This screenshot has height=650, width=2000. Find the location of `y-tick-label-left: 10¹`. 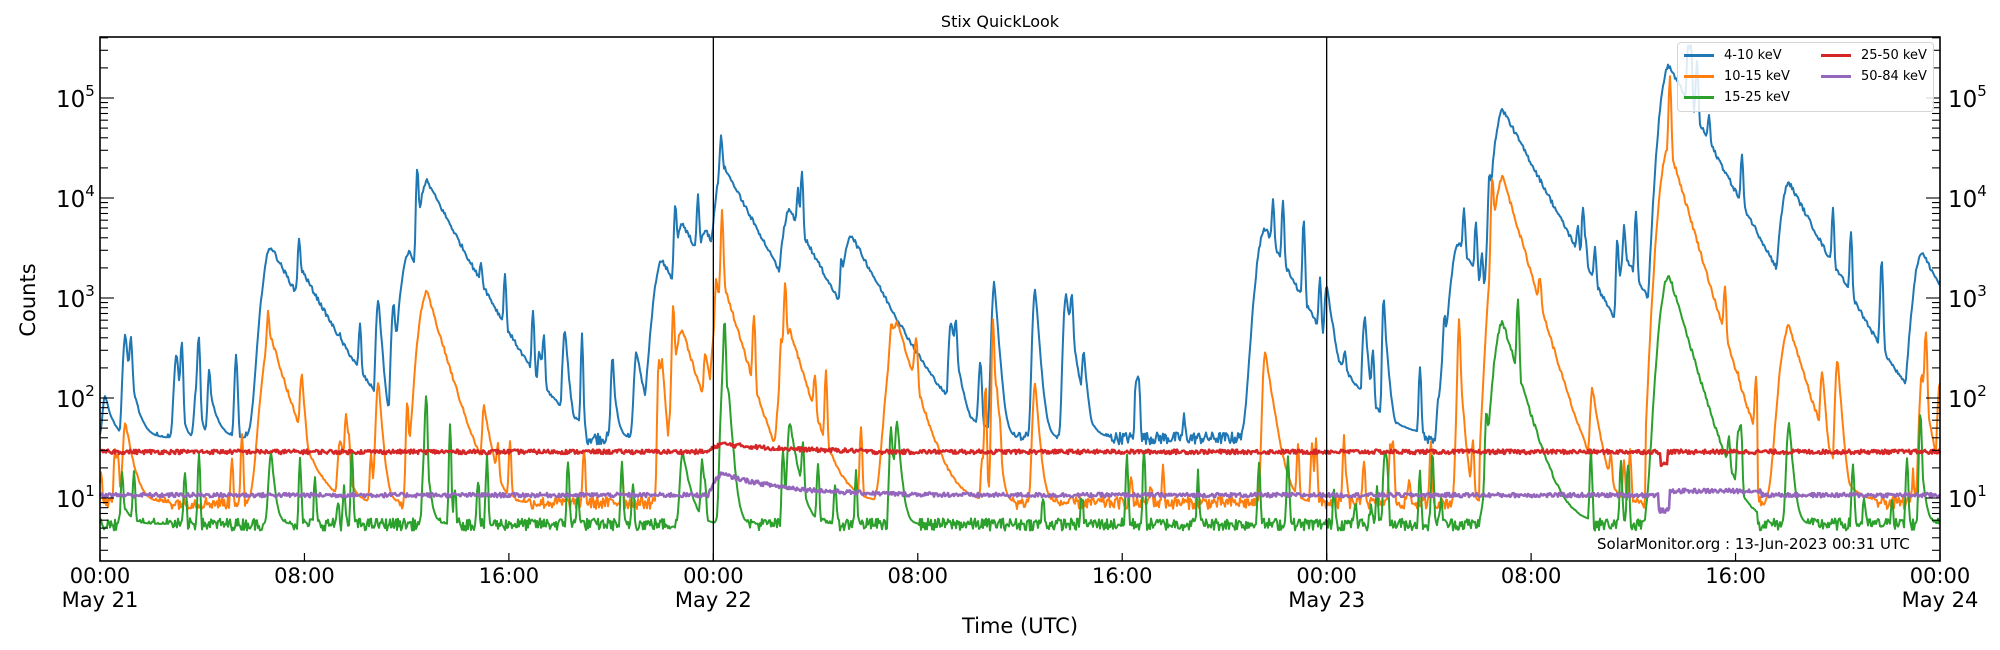

y-tick-label-left: 10¹ is located at coordinates (75, 497).